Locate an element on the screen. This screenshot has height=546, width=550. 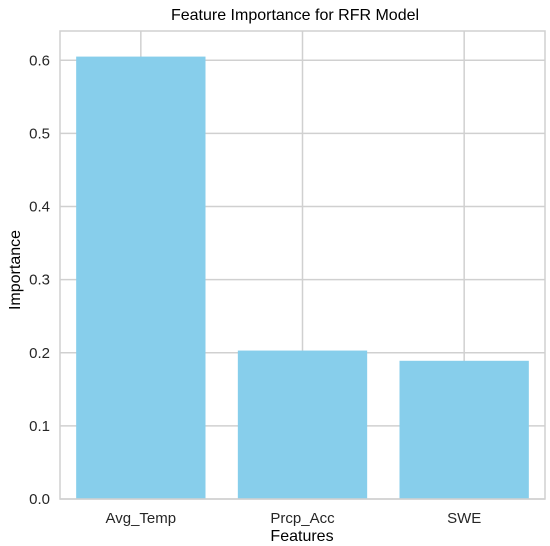
x-tick-label: SWE is located at coordinates (464, 518).